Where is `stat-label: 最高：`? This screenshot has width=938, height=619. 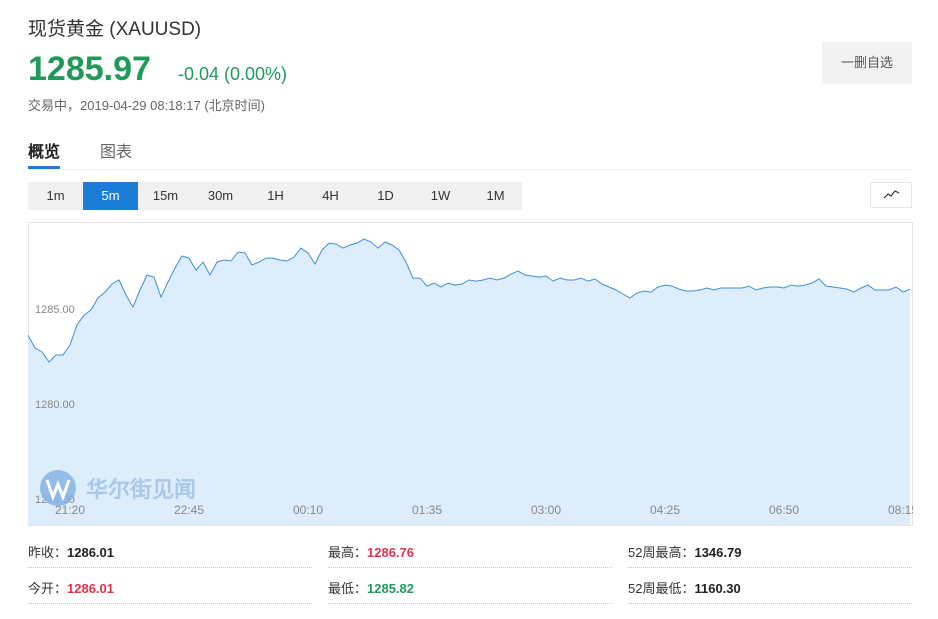
stat-label: 最高： is located at coordinates (348, 552).